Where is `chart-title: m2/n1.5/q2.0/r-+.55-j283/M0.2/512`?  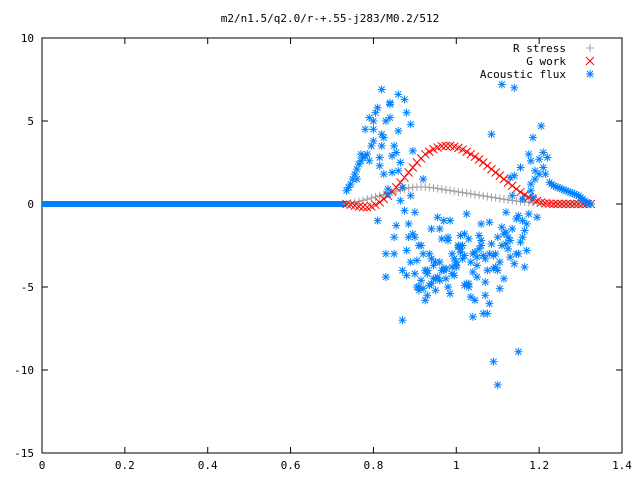
chart-title: m2/n1.5/q2.0/r-+.55-j283/M0.2/512 is located at coordinates (330, 18).